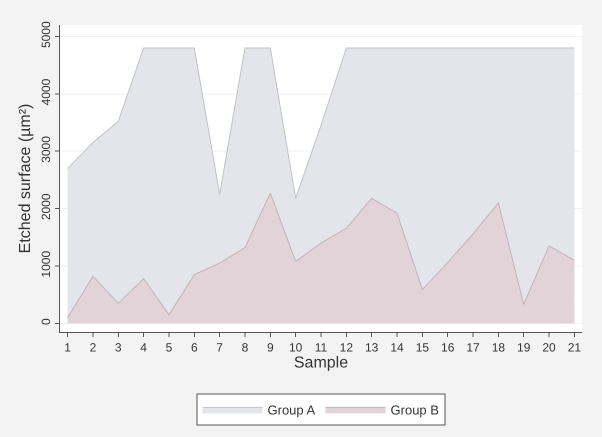 The image size is (602, 437). Describe the element at coordinates (347, 347) in the screenshot. I see `x-tick-label: 12` at that location.